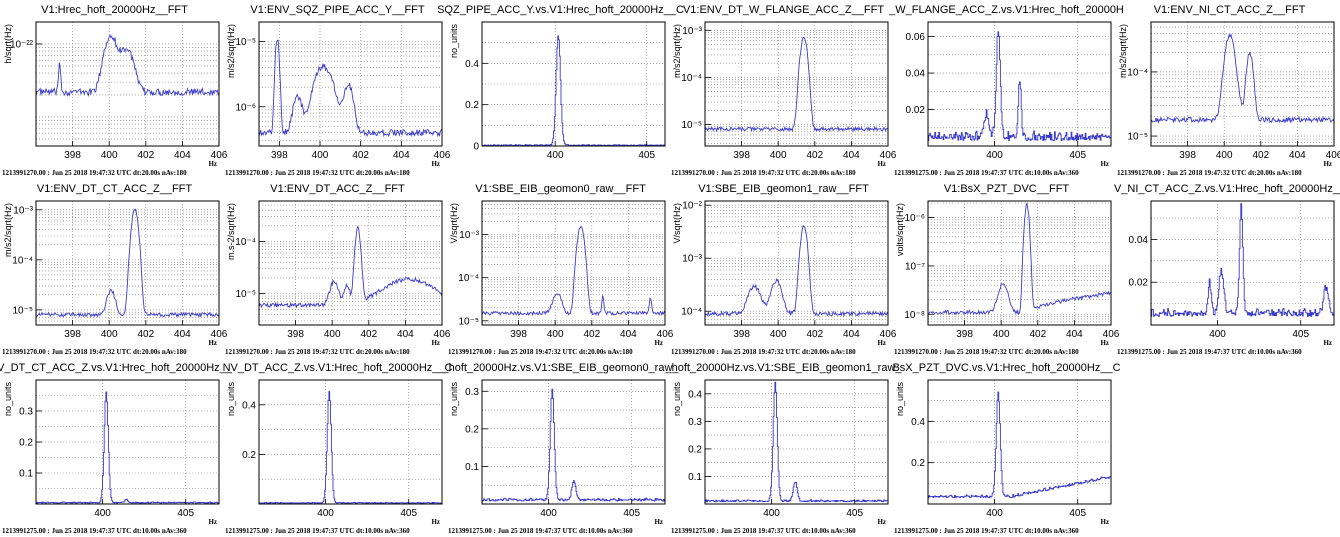  I want to click on panel-title: _hoft_20000Hz.vs.V1:SBE_EIB_geomon1_raw_, so click(783, 368).